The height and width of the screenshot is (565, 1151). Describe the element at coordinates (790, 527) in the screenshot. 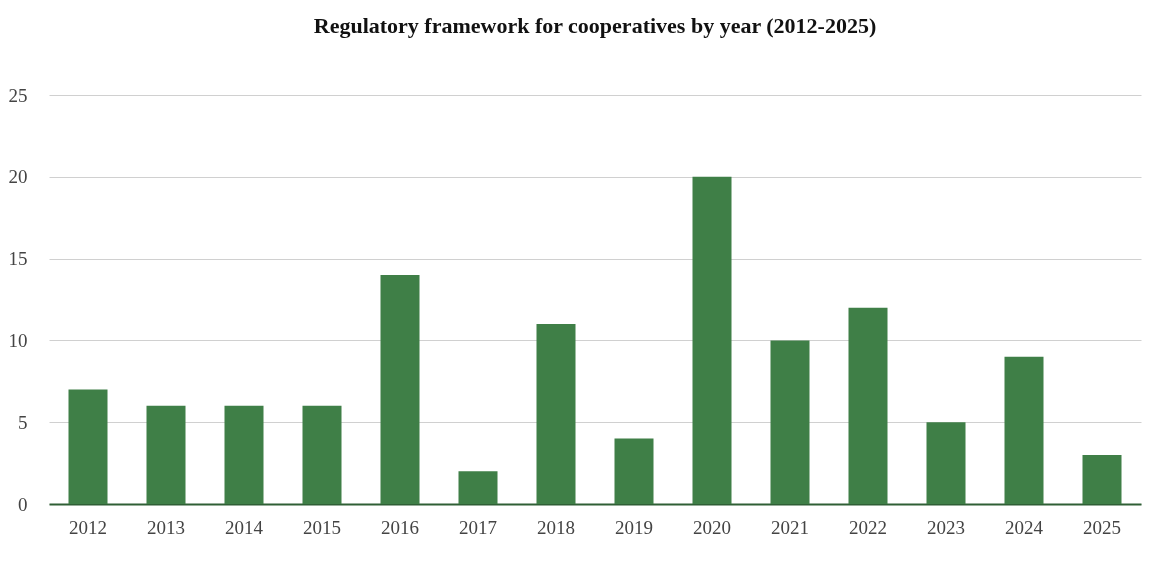

I see `x-tick-label: 2021` at that location.